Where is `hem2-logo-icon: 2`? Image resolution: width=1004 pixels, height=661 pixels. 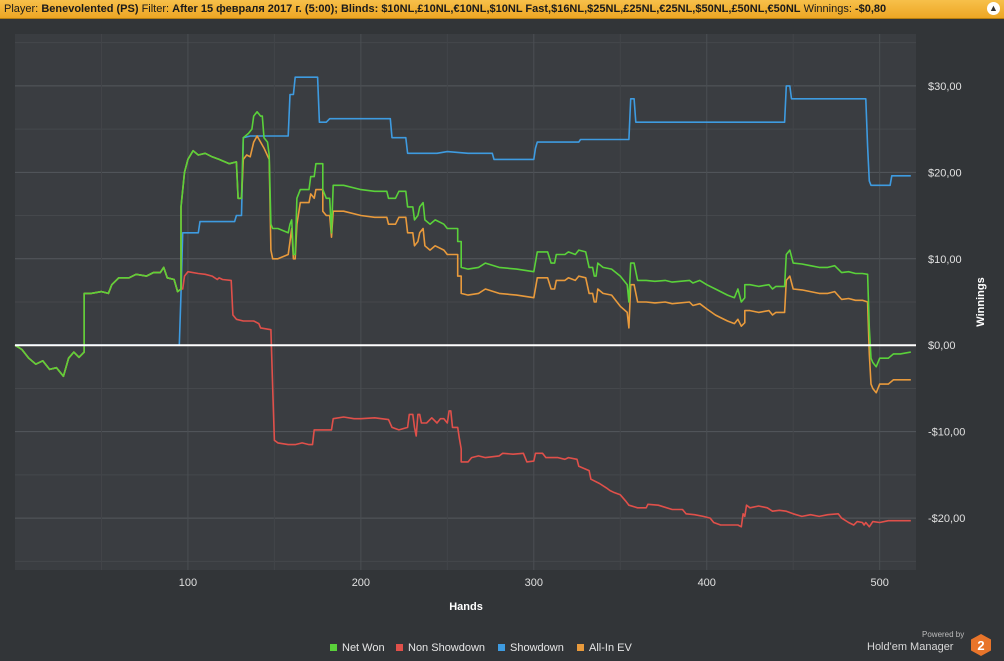
hem2-logo-icon: 2 is located at coordinates (981, 645).